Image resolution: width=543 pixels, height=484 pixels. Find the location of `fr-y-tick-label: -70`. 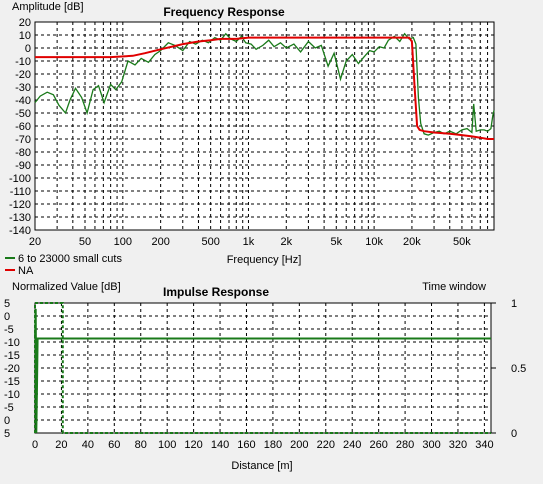

fr-y-tick-label: -70 is located at coordinates (23, 140).